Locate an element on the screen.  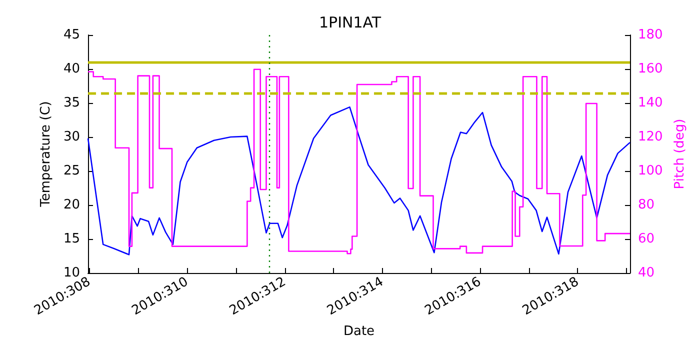
chart-title: 1PIN1AT is located at coordinates (350, 23).